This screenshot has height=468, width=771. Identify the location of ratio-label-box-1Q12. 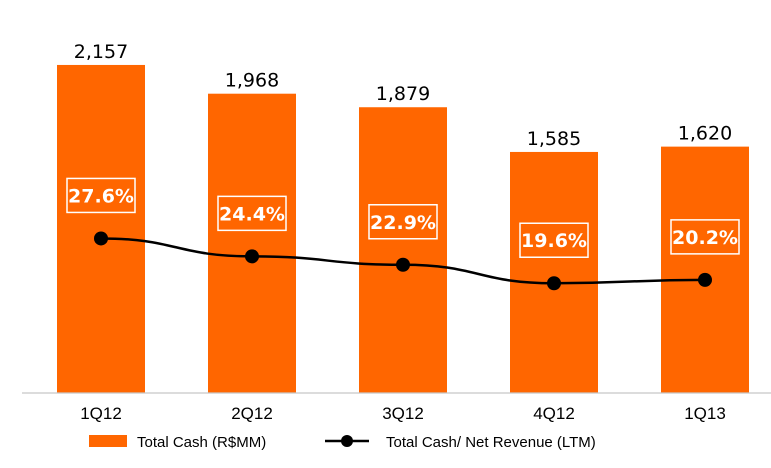
(101, 195).